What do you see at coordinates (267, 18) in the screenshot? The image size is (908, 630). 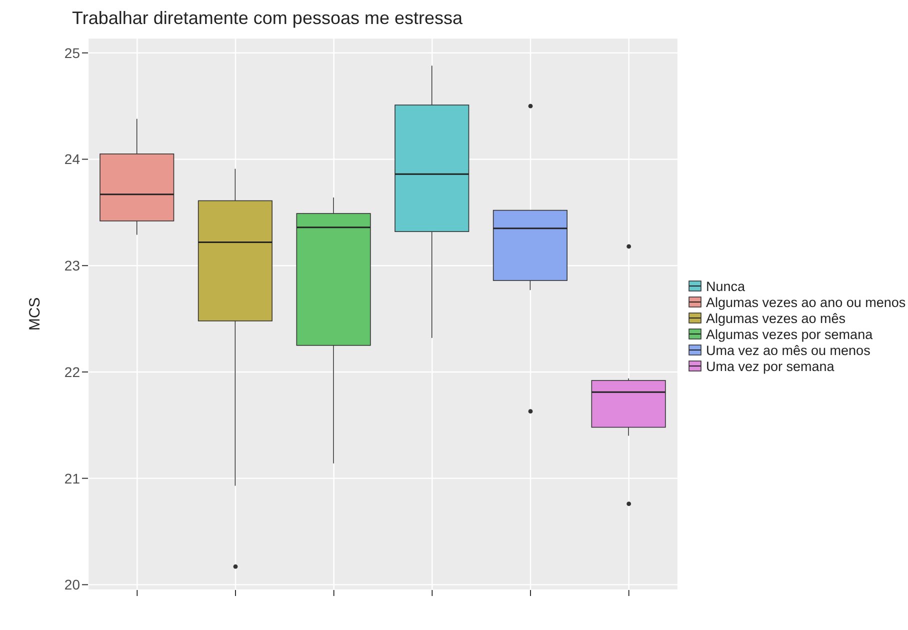 I see `chart-title: Trabalhar diretamente com pessoas me estressa` at bounding box center [267, 18].